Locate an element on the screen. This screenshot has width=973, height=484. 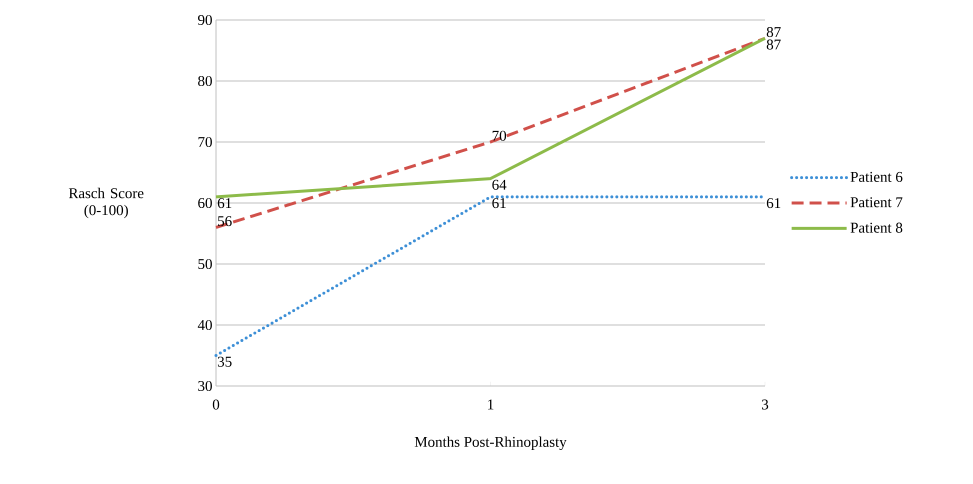
data-label: 64 is located at coordinates (499, 185).